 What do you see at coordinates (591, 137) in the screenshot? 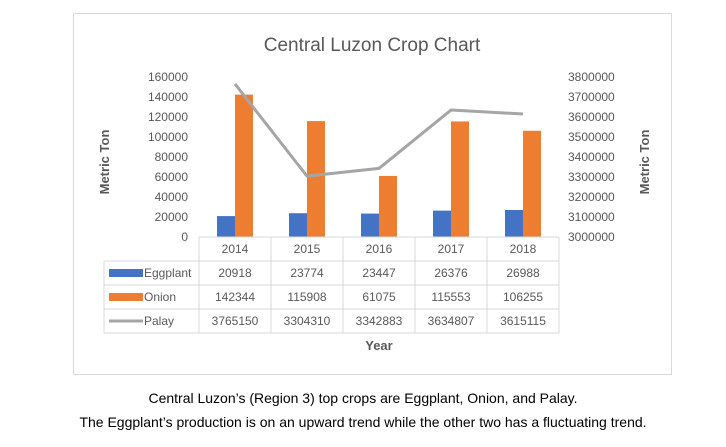
I see `right-tick-label: 3500000` at bounding box center [591, 137].